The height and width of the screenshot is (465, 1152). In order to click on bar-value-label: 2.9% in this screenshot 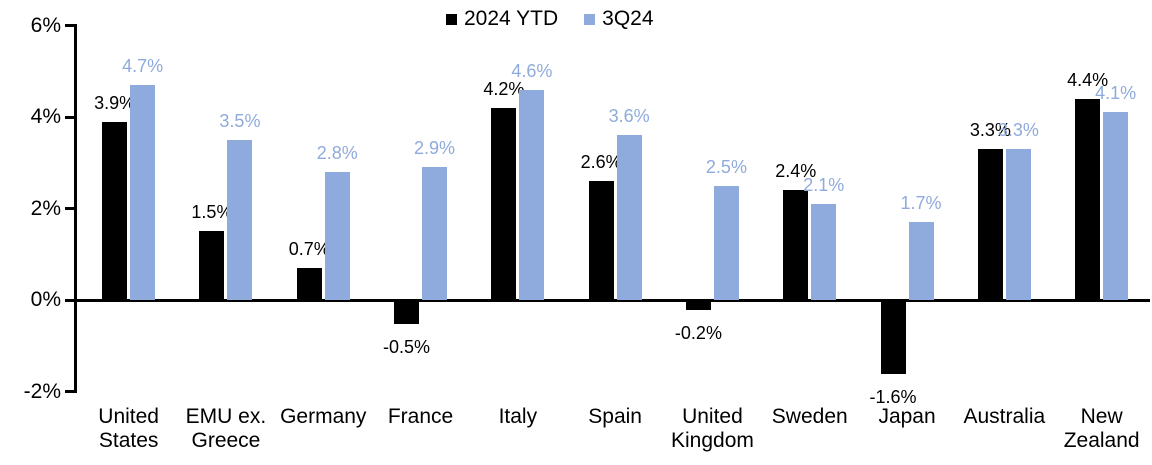, I will do `click(435, 148)`.